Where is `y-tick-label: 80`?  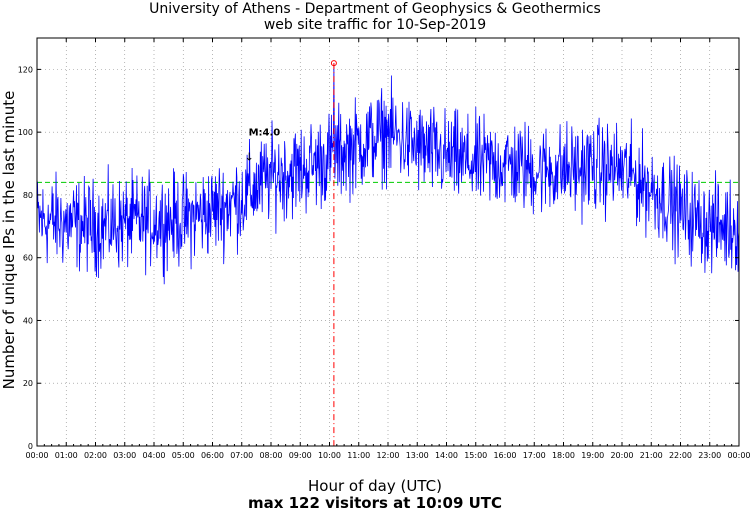 y-tick-label: 80 is located at coordinates (28, 195).